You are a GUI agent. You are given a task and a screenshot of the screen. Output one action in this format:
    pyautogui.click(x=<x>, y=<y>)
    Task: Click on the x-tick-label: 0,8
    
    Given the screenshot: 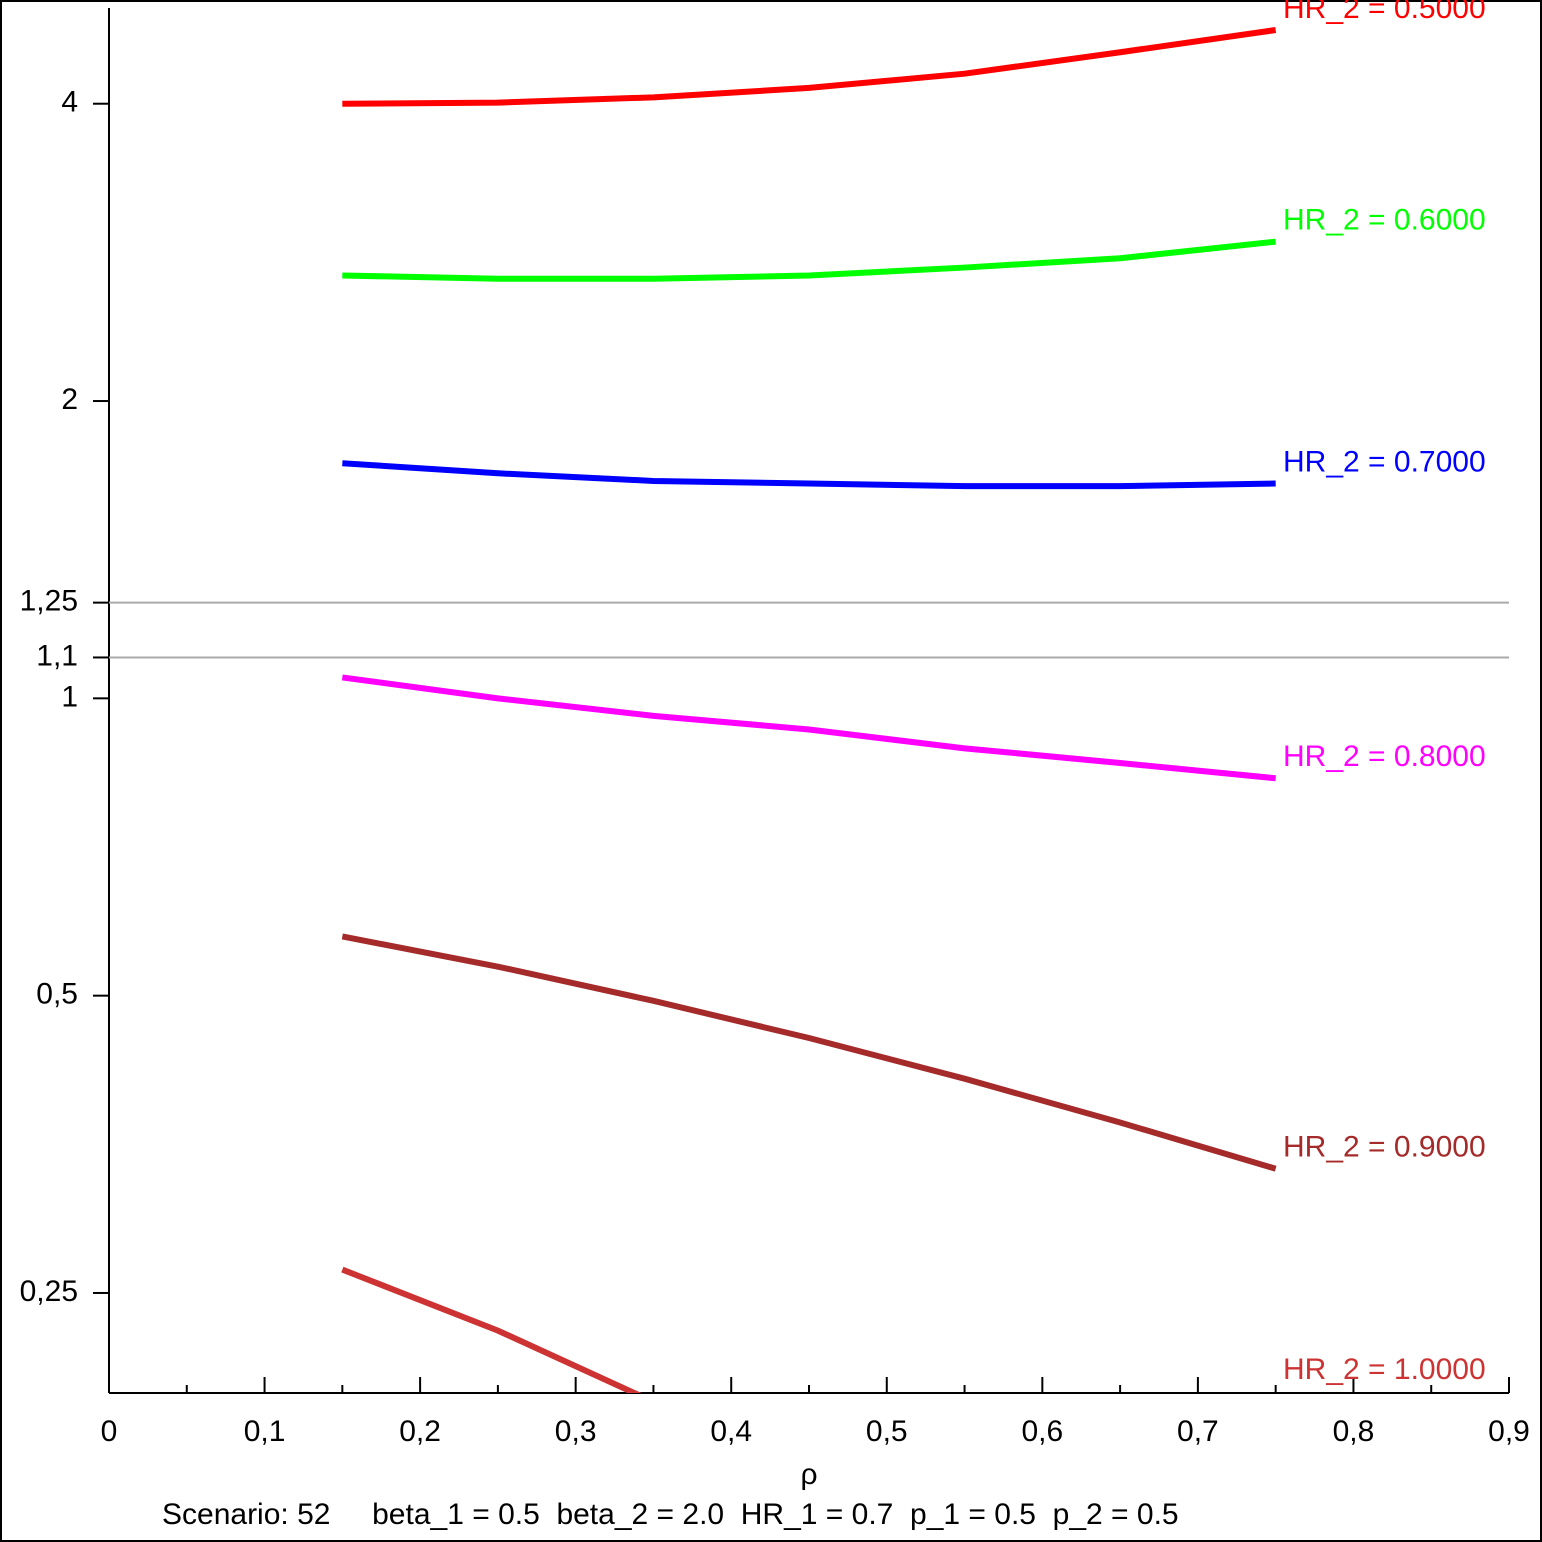 What is the action you would take?
    pyautogui.click(x=1354, y=1431)
    